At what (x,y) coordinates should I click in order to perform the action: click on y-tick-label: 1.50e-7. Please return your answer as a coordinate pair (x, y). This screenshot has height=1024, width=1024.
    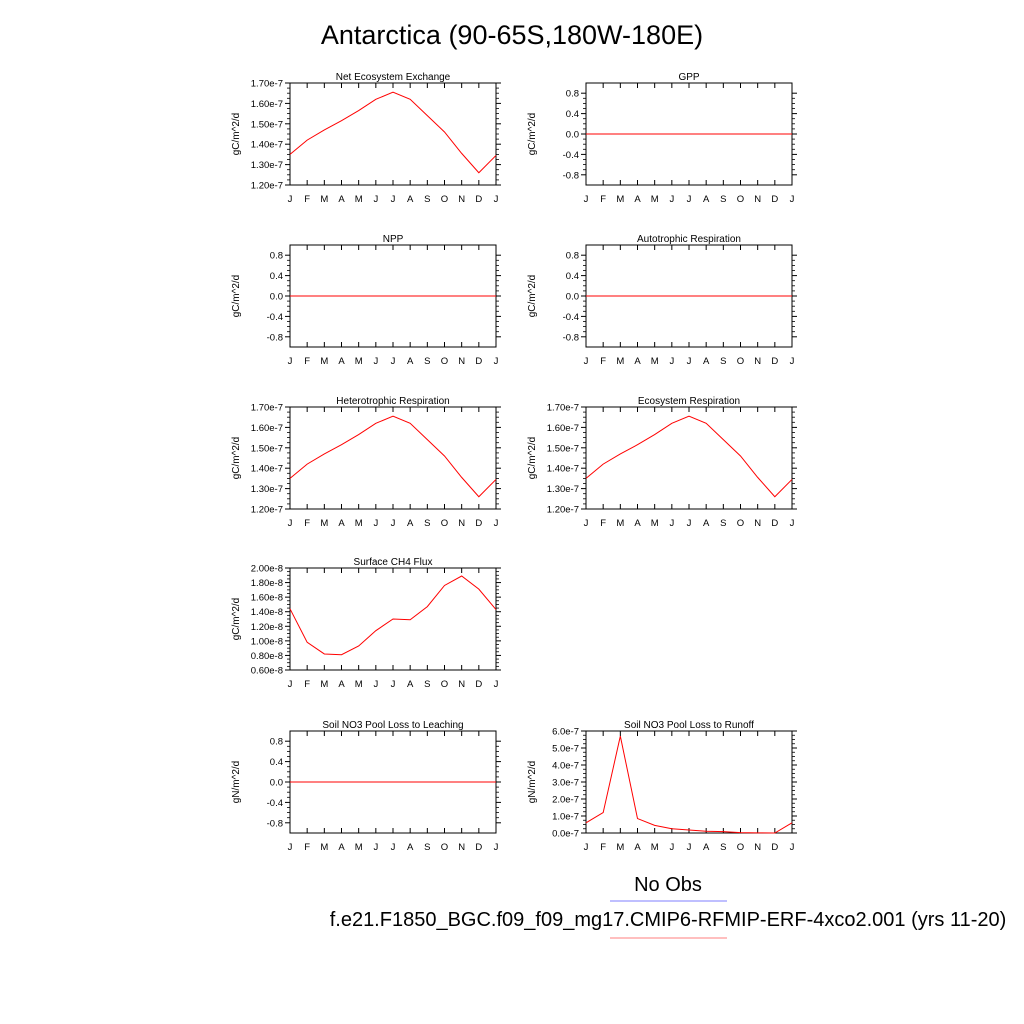
    Looking at the image, I should click on (267, 124).